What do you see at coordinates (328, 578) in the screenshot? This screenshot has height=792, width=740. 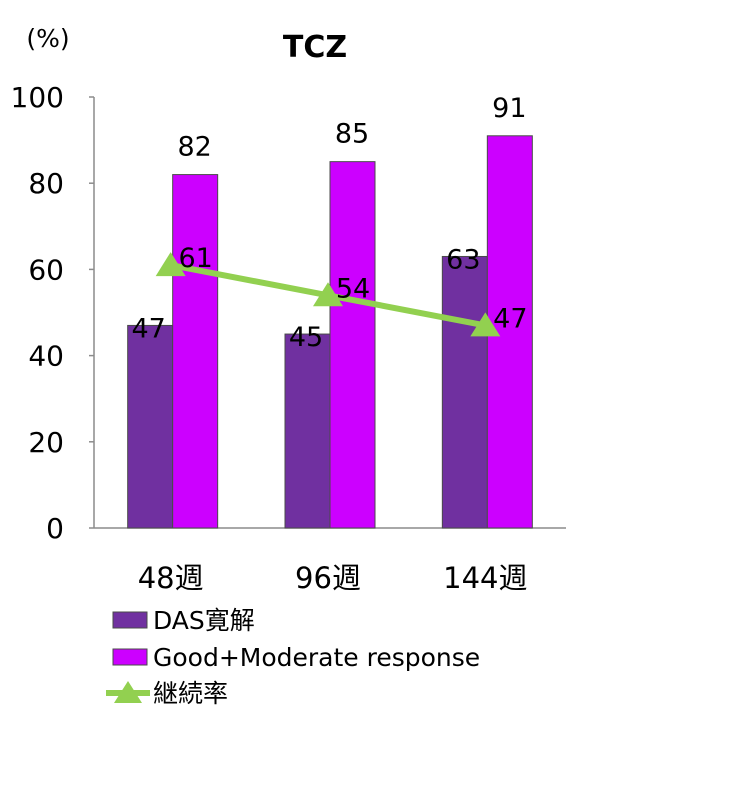 I see `x-tick-label: 96週` at bounding box center [328, 578].